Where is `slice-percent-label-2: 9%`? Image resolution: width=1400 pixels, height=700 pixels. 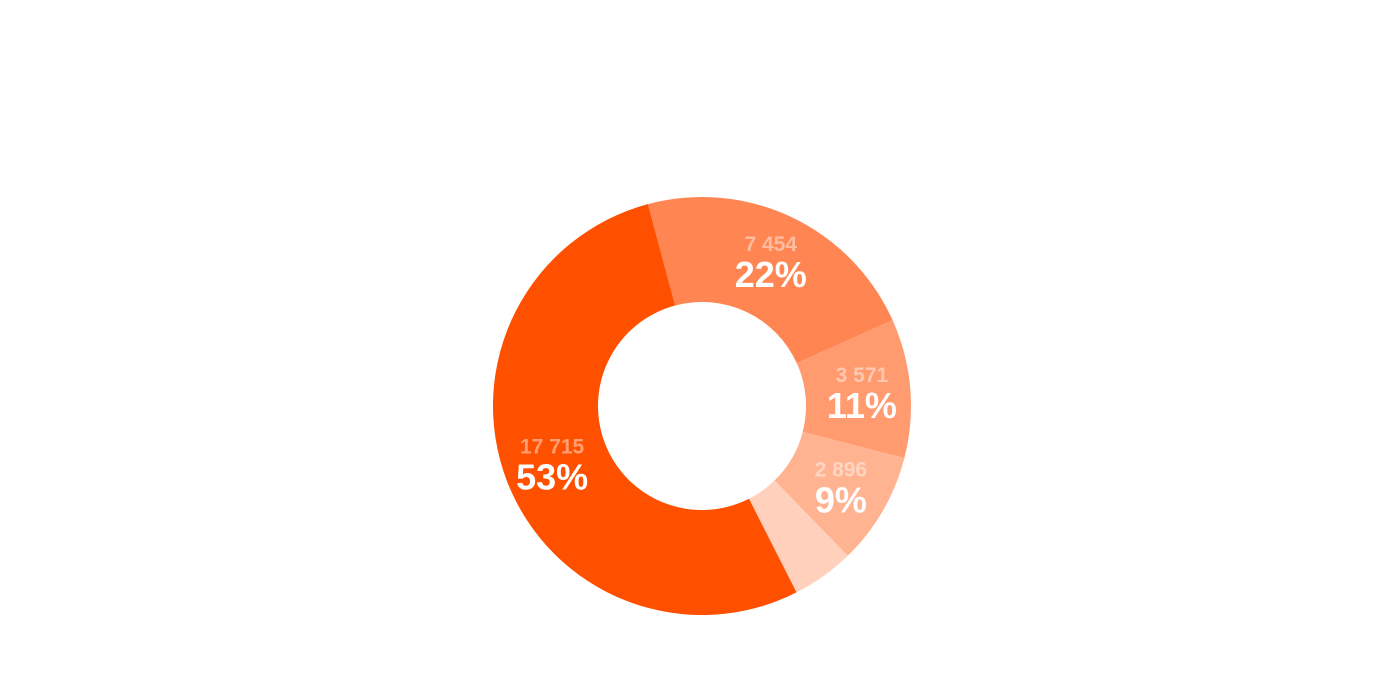
slice-percent-label-2: 9% is located at coordinates (841, 499).